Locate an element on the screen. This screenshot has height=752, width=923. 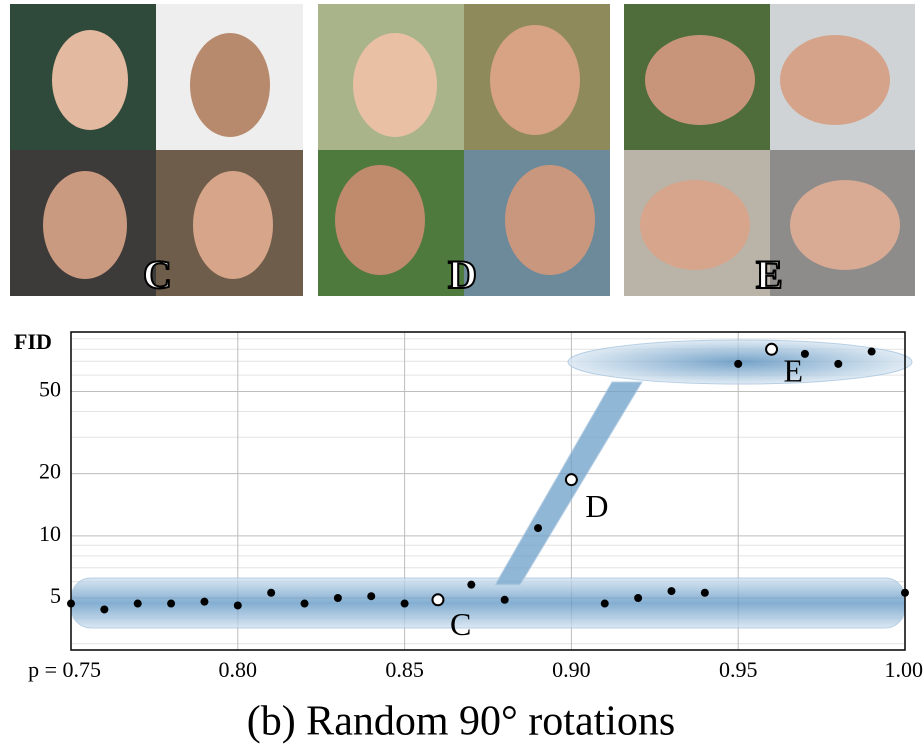
x-tick-label: 1.00 is located at coordinates (904, 669).